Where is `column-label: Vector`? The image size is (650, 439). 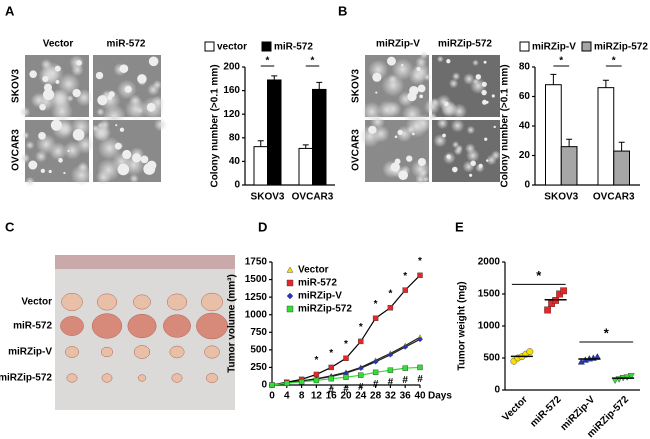 column-label: Vector is located at coordinates (58, 44).